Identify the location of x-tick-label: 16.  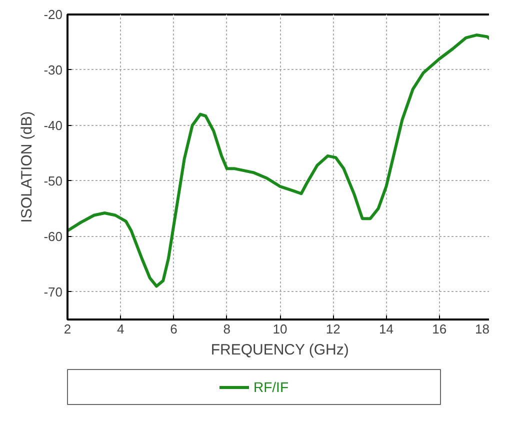
(439, 329).